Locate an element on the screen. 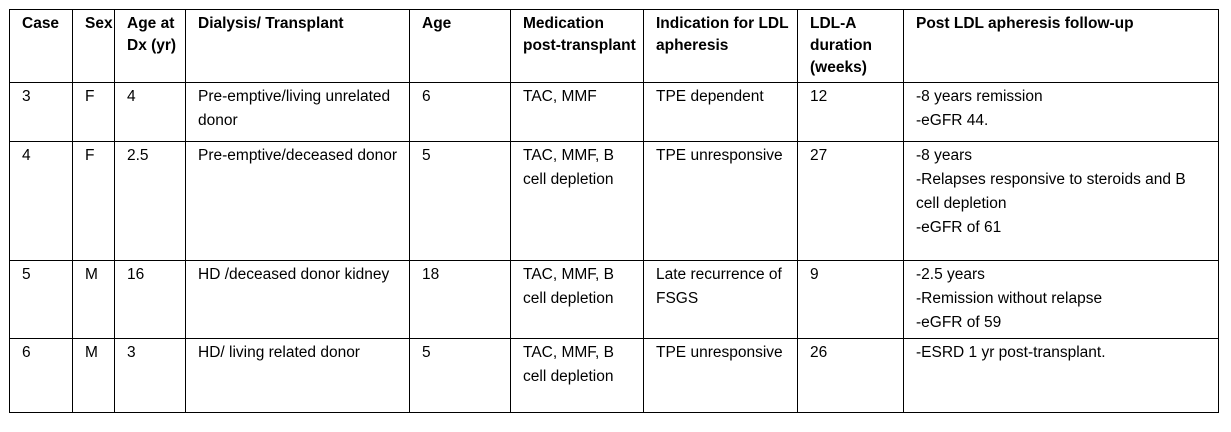 This screenshot has width=1231, height=432. followup-line: -eGFR 44. is located at coordinates (952, 120).